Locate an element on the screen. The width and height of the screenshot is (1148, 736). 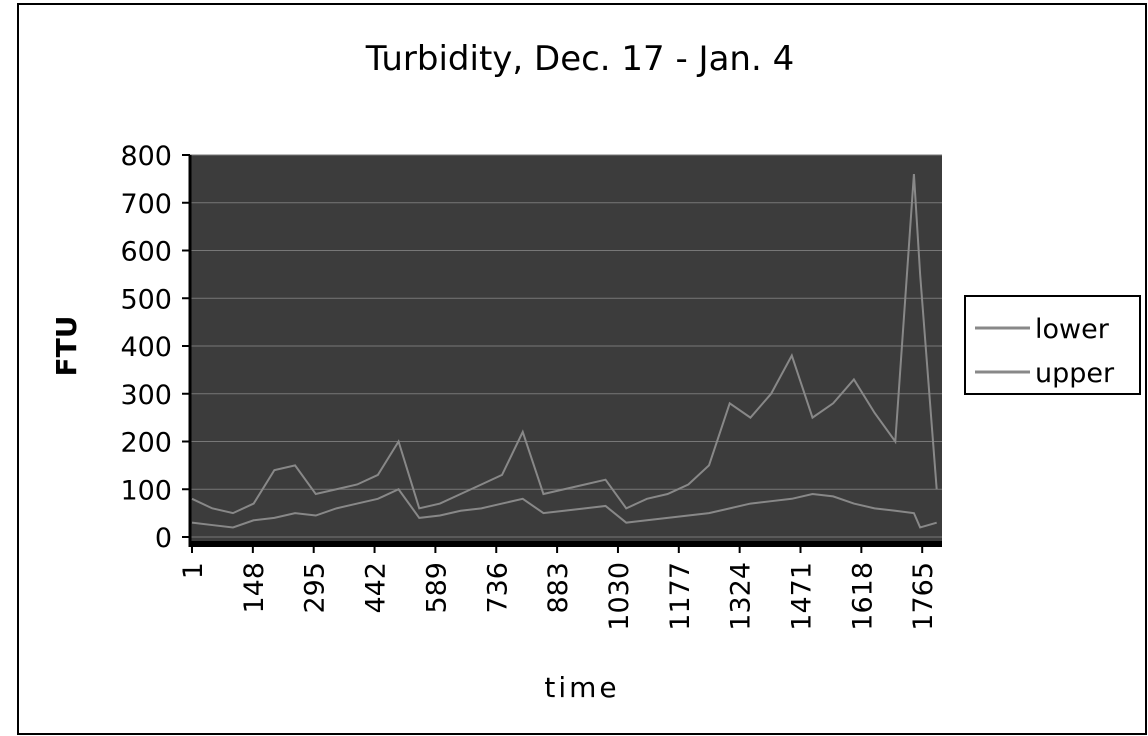
x-tick-label: 1765 is located at coordinates (923, 596).